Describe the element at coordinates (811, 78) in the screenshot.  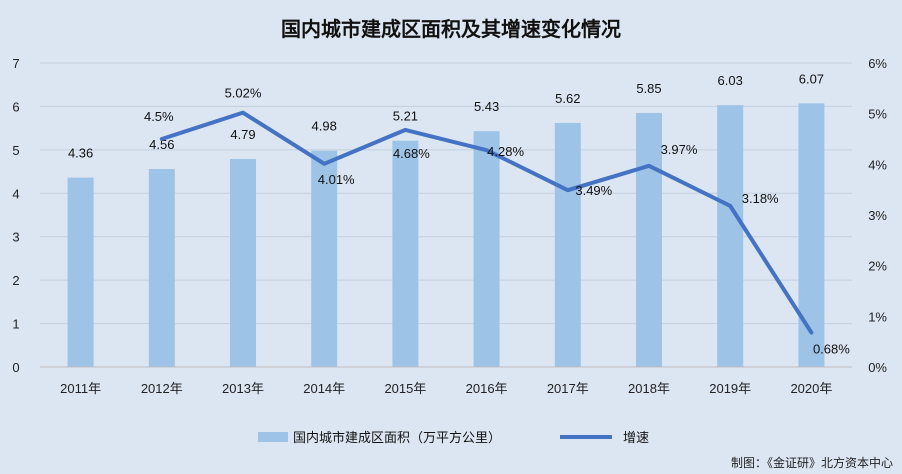
I see `bar-value-label: 6.07` at that location.